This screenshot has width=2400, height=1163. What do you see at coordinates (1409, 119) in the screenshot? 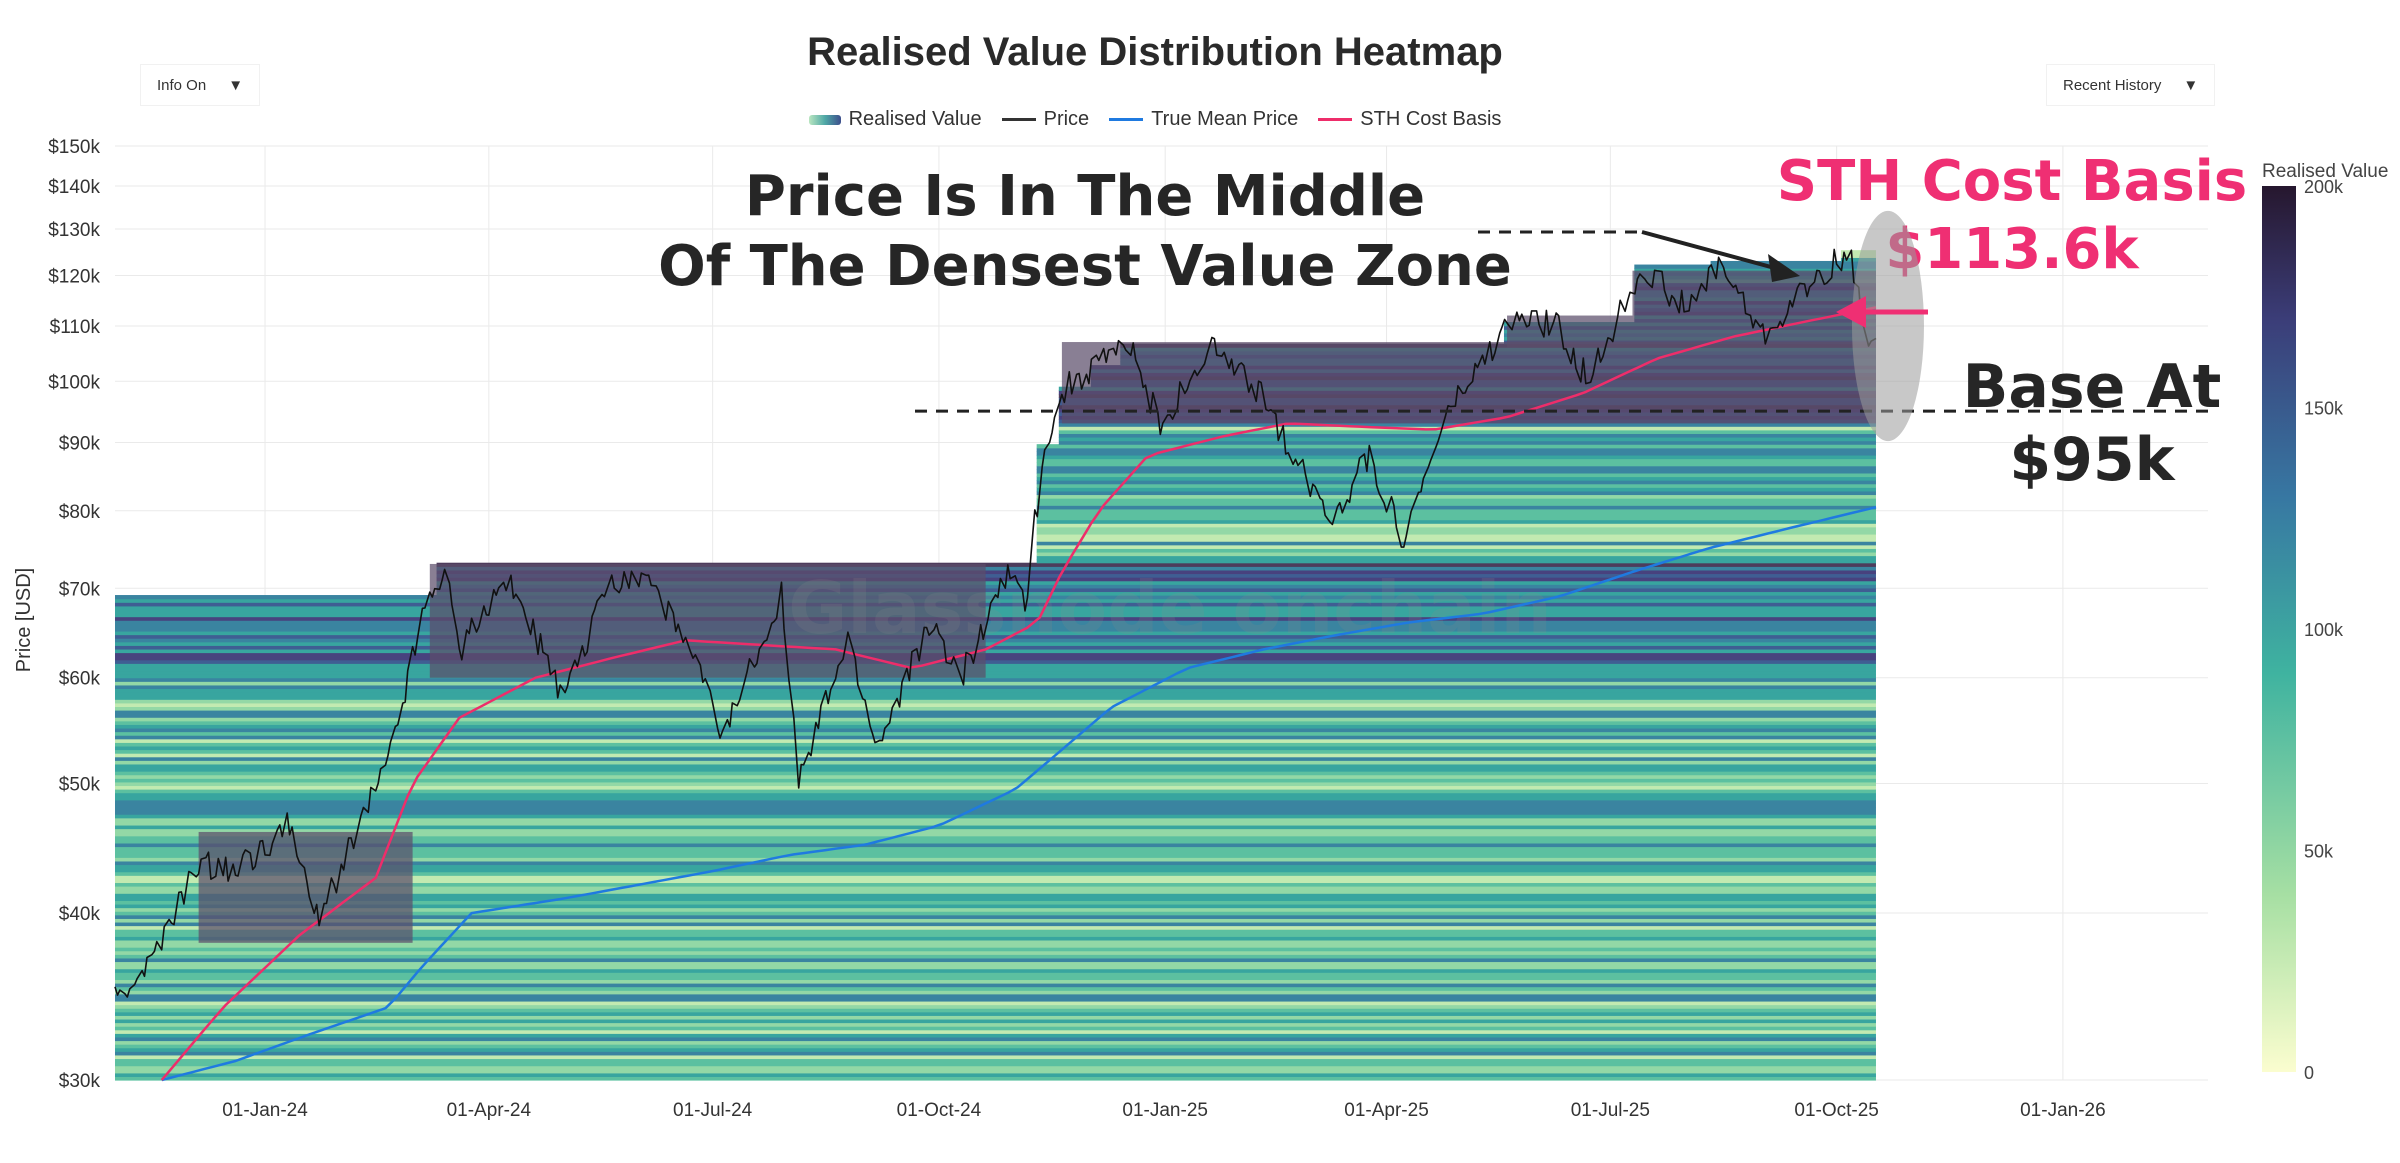
I see `legend-item-sth-cost-basis: STH Cost Basis` at bounding box center [1409, 119].